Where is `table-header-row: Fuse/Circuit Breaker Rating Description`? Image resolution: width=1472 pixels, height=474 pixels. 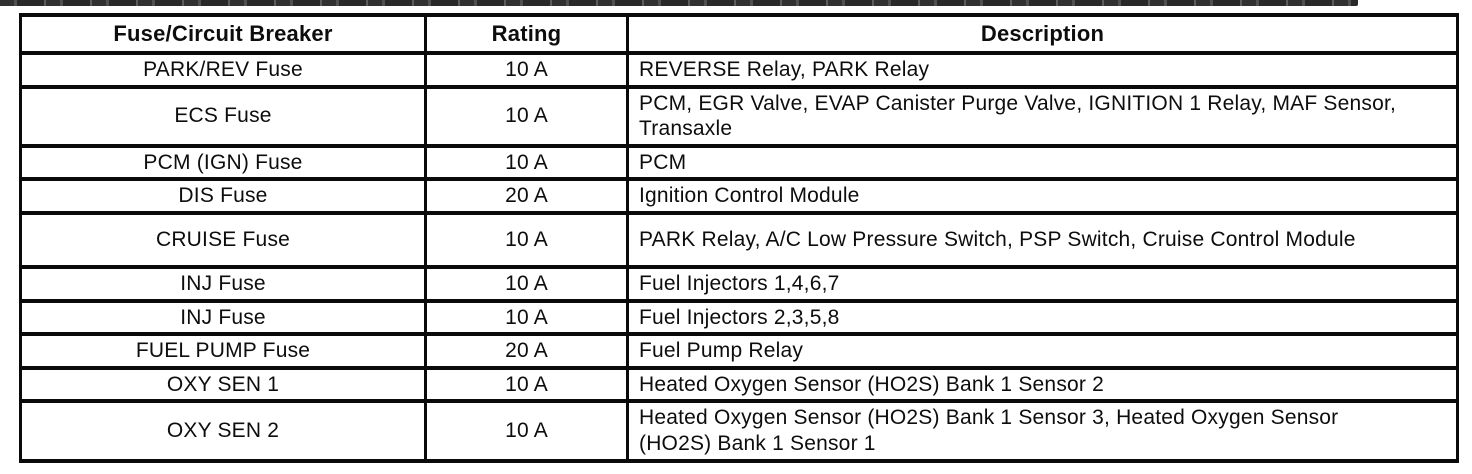 table-header-row: Fuse/Circuit Breaker Rating Description is located at coordinates (739, 34).